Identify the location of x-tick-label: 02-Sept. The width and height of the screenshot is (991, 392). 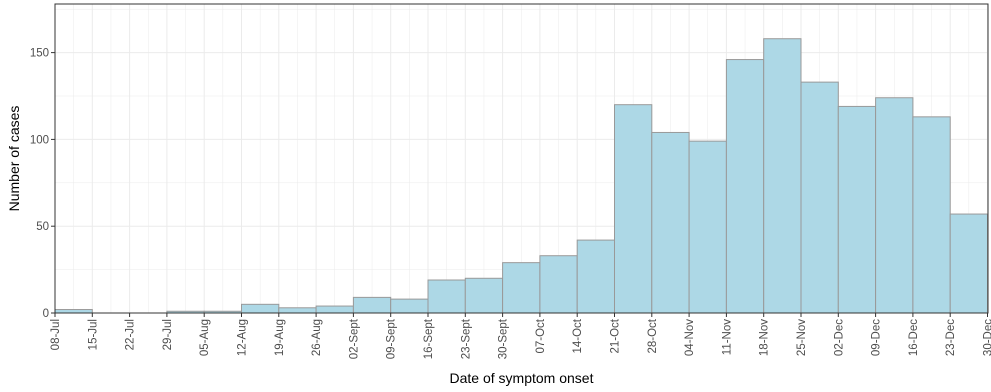
(354, 338).